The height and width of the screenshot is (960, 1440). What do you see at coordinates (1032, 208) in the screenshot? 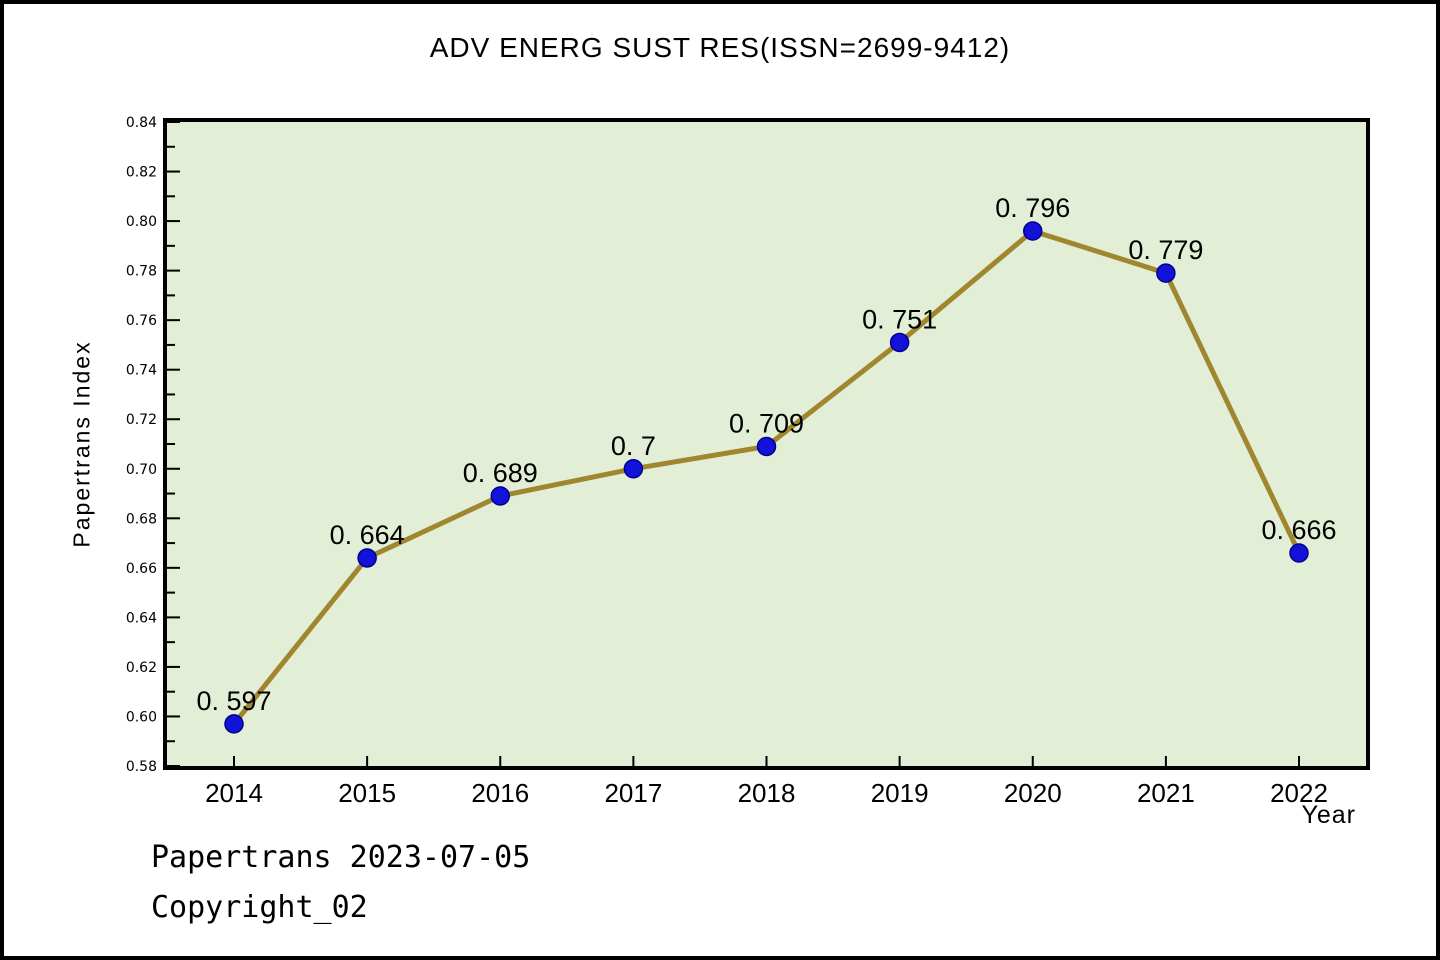
I see `data-point-label: 0. 796` at bounding box center [1032, 208].